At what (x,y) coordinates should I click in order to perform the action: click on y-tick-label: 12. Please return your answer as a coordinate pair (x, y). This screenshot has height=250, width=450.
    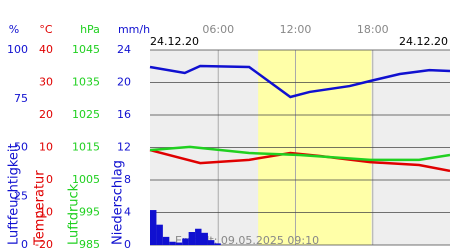
    Looking at the image, I should click on (124, 147).